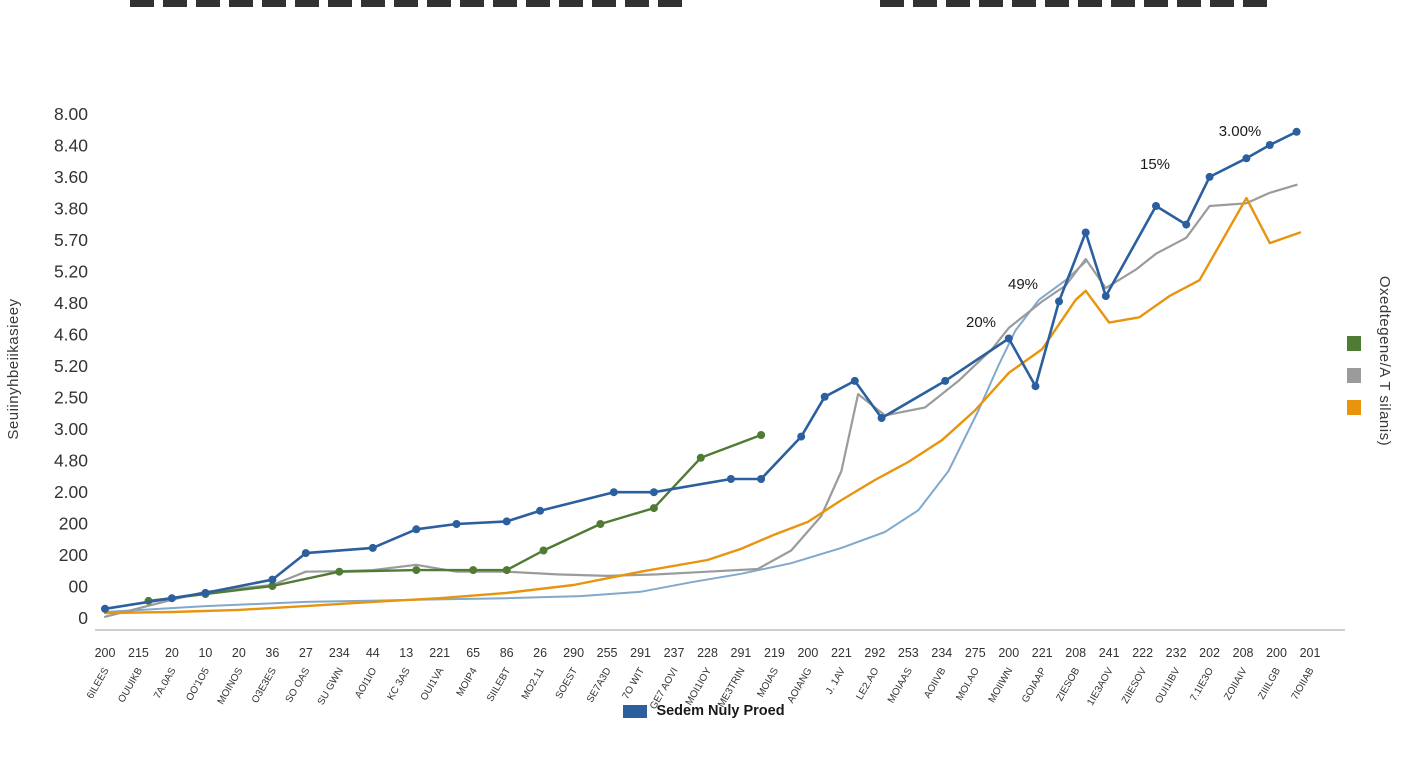  I want to click on y-axis-label: 4.80, so click(71, 303).